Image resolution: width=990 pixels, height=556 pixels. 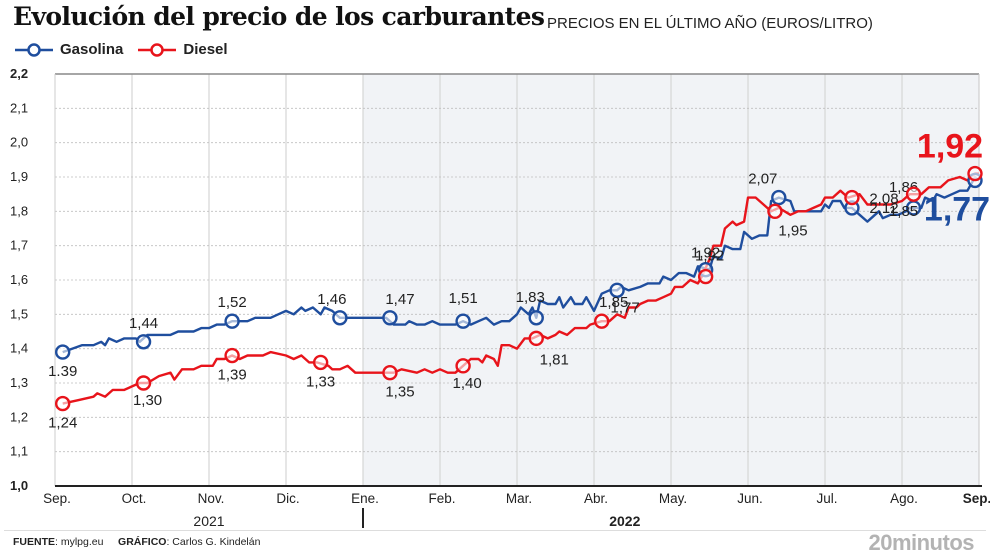 What do you see at coordinates (762, 179) in the screenshot?
I see `data-label-gasolina: 2,07` at bounding box center [762, 179].